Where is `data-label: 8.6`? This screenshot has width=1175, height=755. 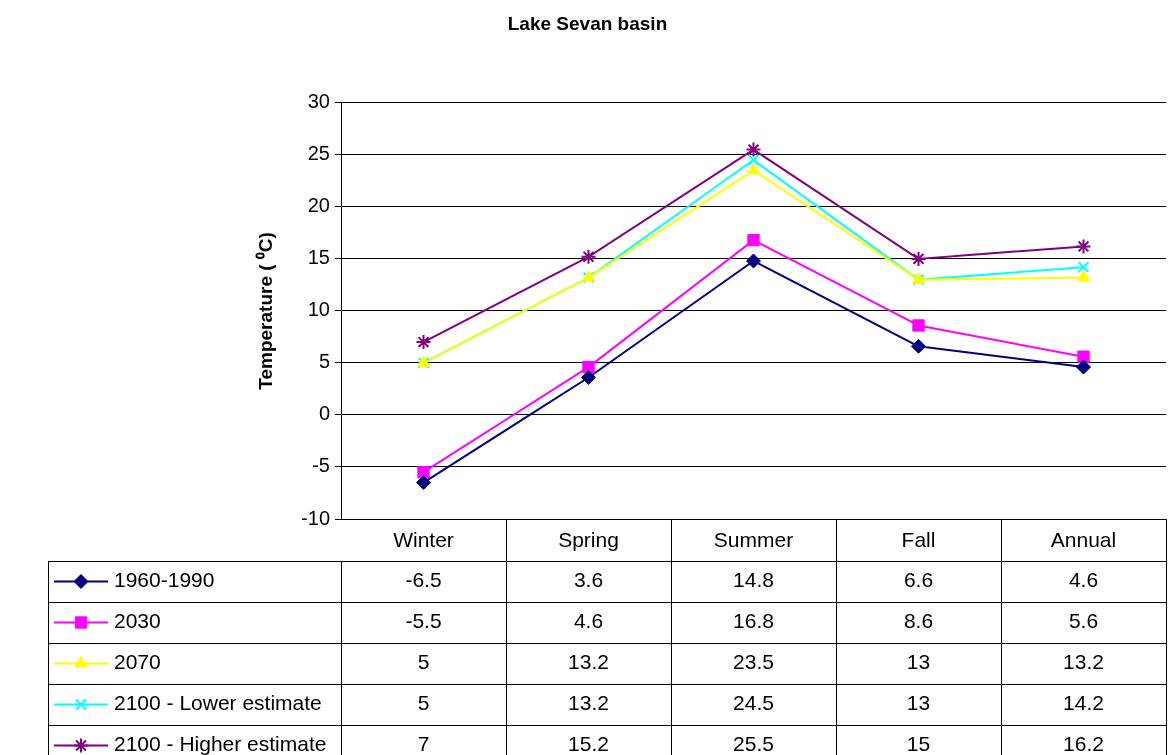
data-label: 8.6 is located at coordinates (918, 621).